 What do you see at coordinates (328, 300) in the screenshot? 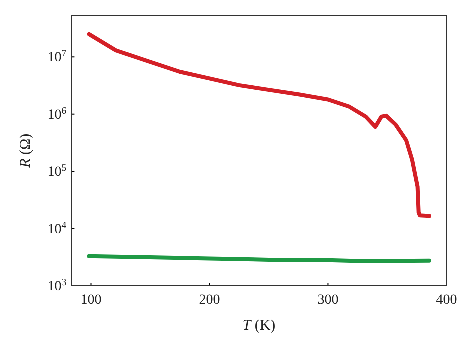
I see `x-tick-label: 300` at bounding box center [328, 300].